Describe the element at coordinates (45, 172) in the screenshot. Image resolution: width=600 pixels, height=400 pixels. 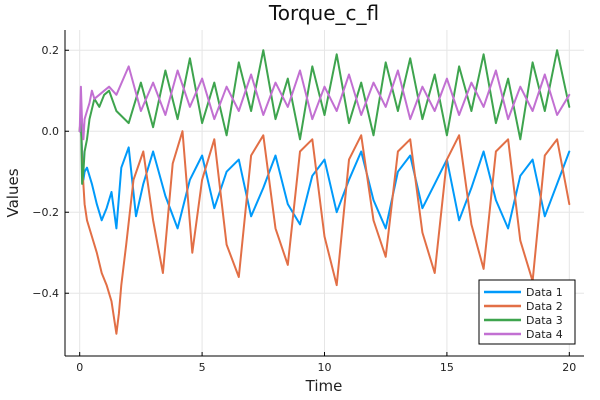
I see `y-tick-labels: −0.4 −0.2 0.0 0.2` at that location.